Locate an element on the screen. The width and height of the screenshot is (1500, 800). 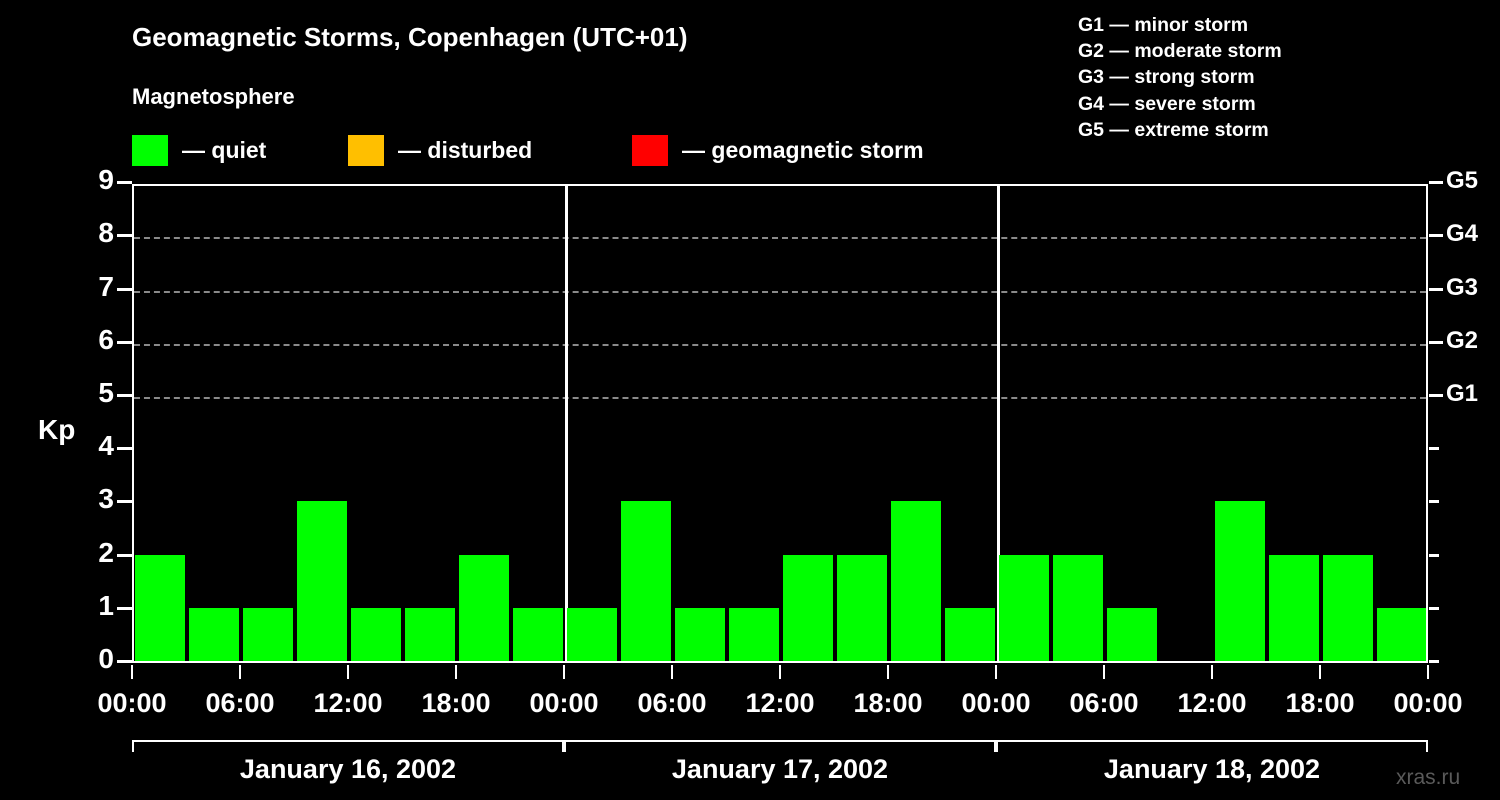
y-tick-label-0: 0 is located at coordinates (106, 658).